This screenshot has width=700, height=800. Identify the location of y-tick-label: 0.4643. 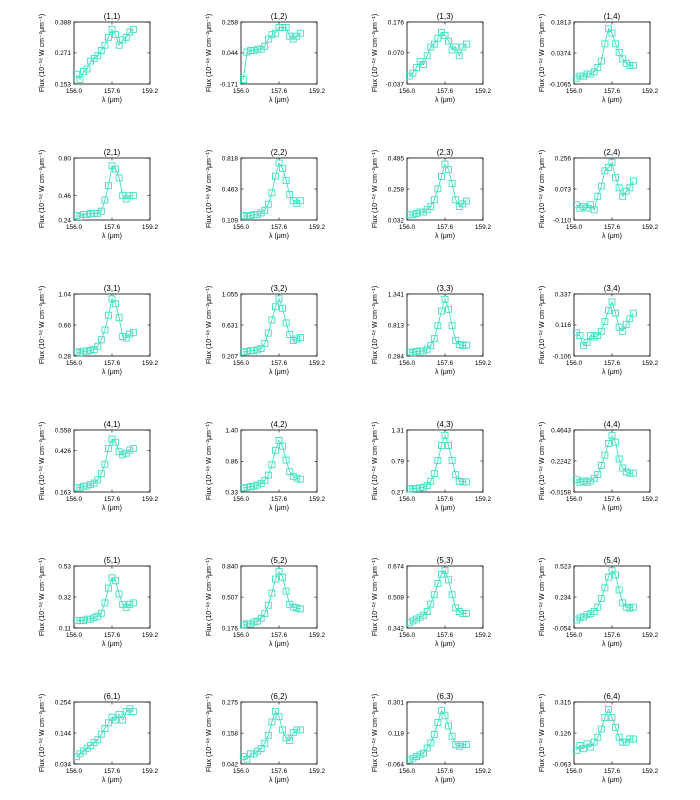
(561, 430).